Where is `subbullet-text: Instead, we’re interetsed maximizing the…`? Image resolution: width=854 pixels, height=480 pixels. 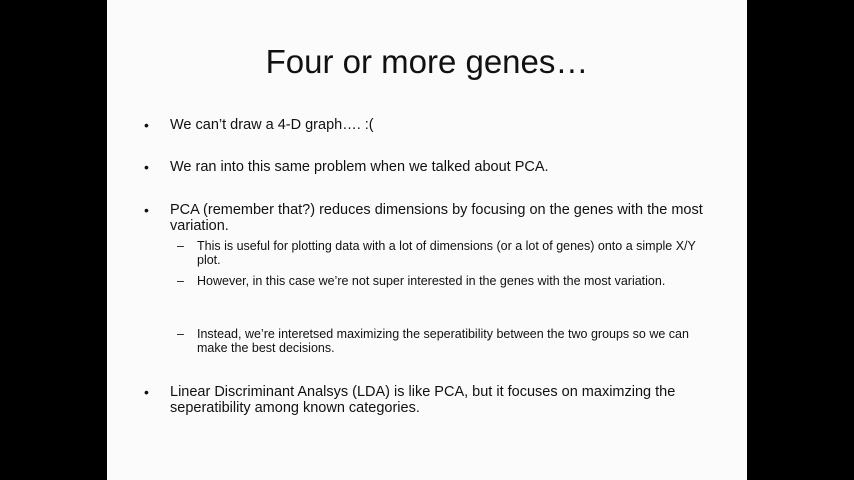 subbullet-text: Instead, we’re interetsed maximizing the… is located at coordinates (457, 341).